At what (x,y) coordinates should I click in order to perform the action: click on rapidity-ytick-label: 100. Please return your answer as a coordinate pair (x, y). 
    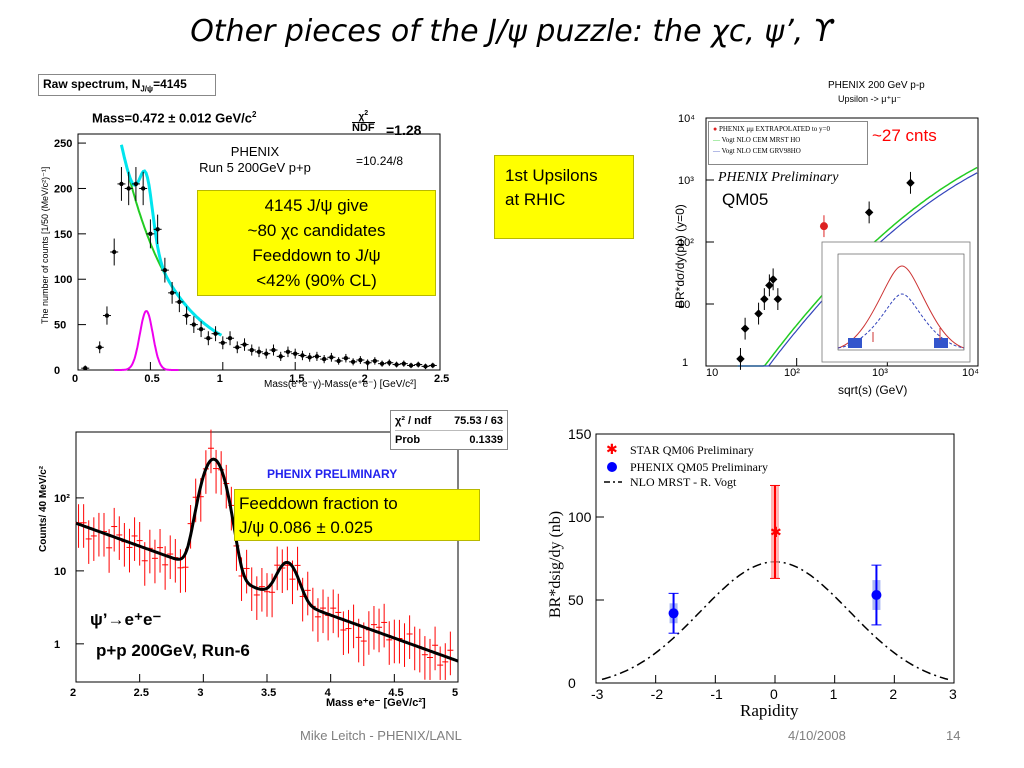
    Looking at the image, I should click on (580, 517).